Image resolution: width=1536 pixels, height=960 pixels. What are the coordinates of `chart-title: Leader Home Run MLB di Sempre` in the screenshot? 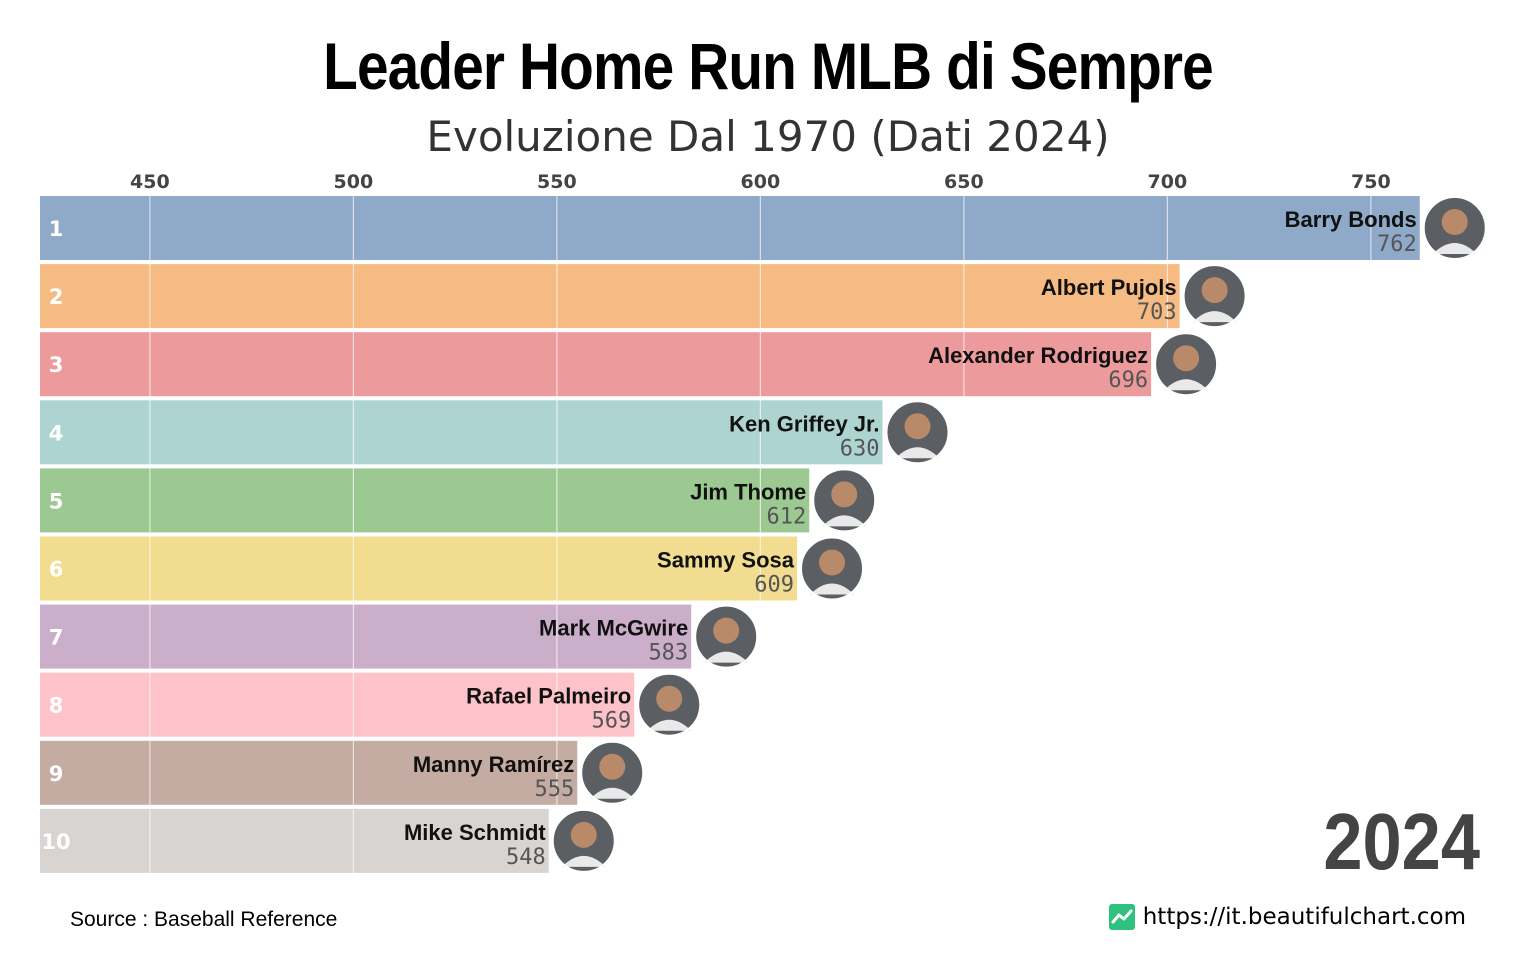 It's located at (768, 66).